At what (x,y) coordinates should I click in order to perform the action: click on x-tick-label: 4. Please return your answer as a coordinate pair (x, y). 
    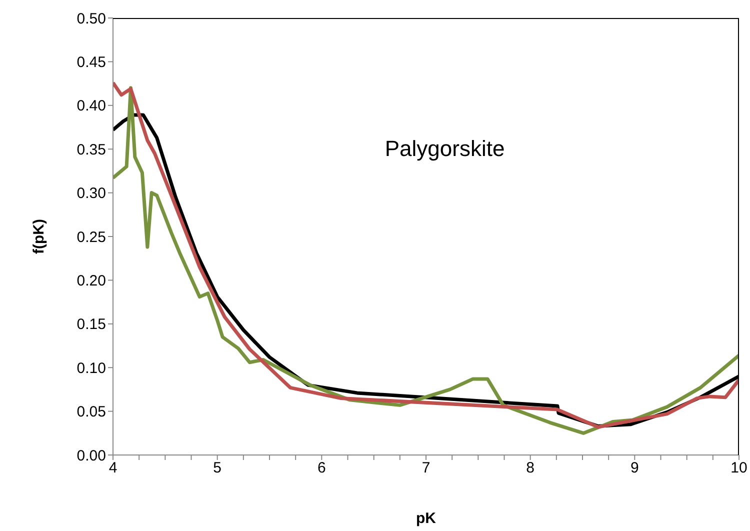
    Looking at the image, I should click on (113, 468).